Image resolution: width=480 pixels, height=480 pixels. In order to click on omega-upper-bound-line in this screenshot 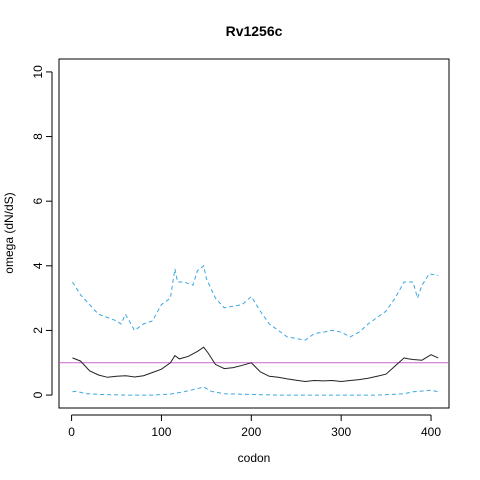, I will do `click(255, 302)`.